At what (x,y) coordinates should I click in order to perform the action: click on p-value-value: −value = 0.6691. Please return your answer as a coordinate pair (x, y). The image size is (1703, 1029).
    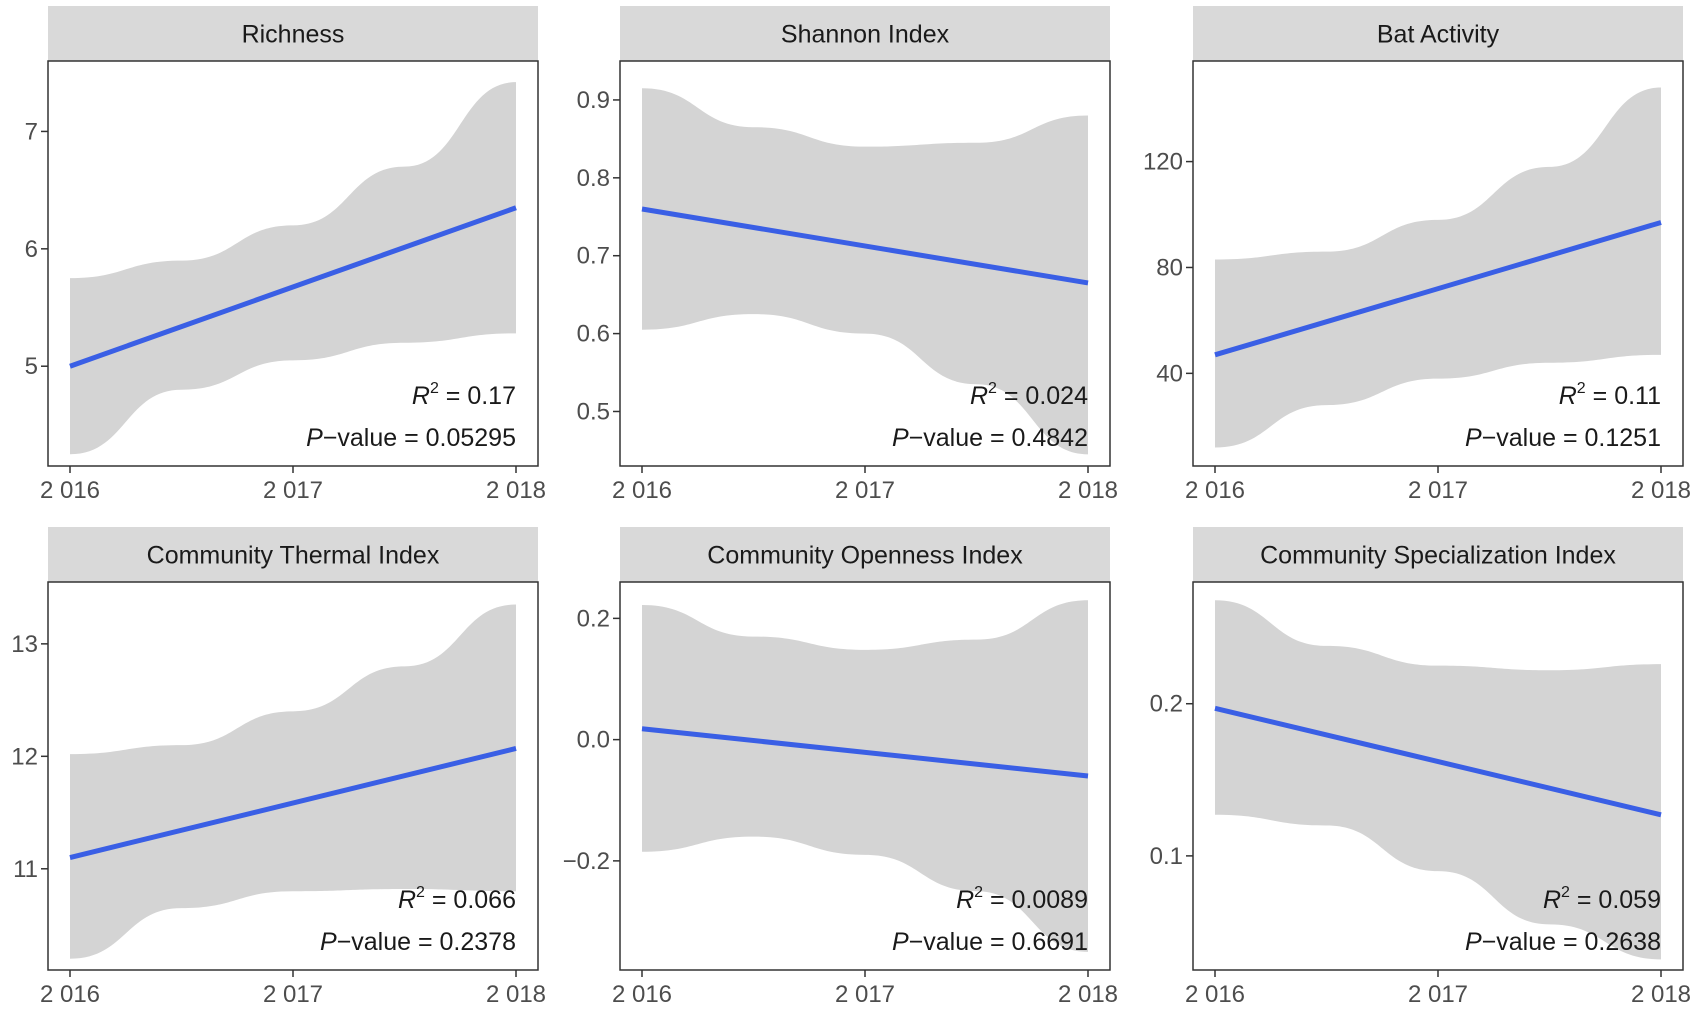
    Looking at the image, I should click on (998, 942).